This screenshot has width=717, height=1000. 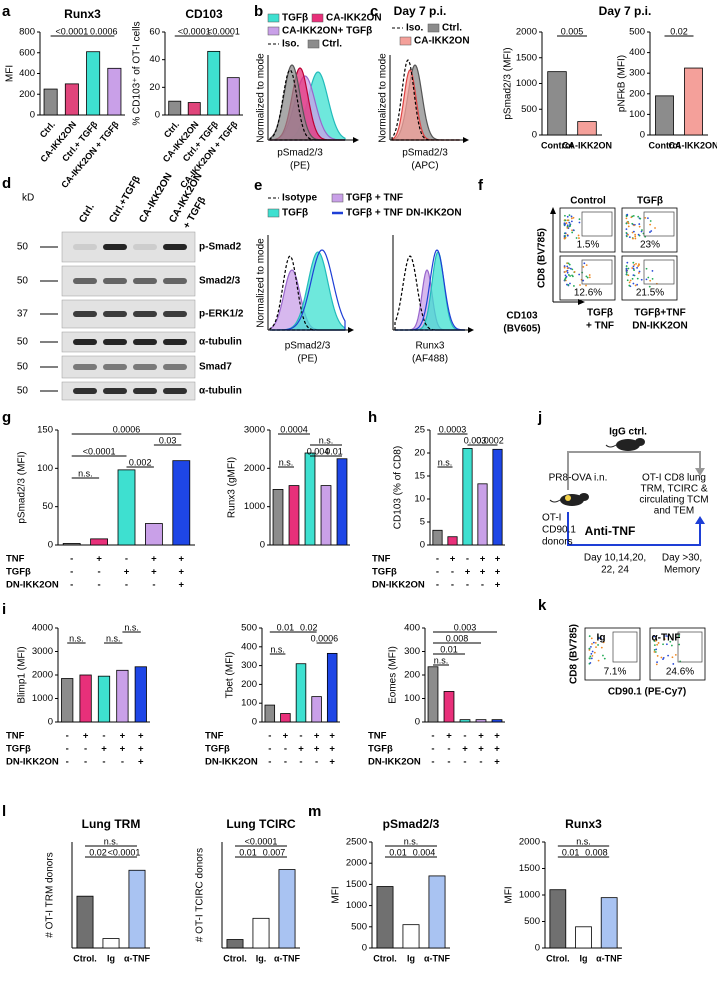 What do you see at coordinates (542, 605) in the screenshot?
I see `panel-letter: k` at bounding box center [542, 605].